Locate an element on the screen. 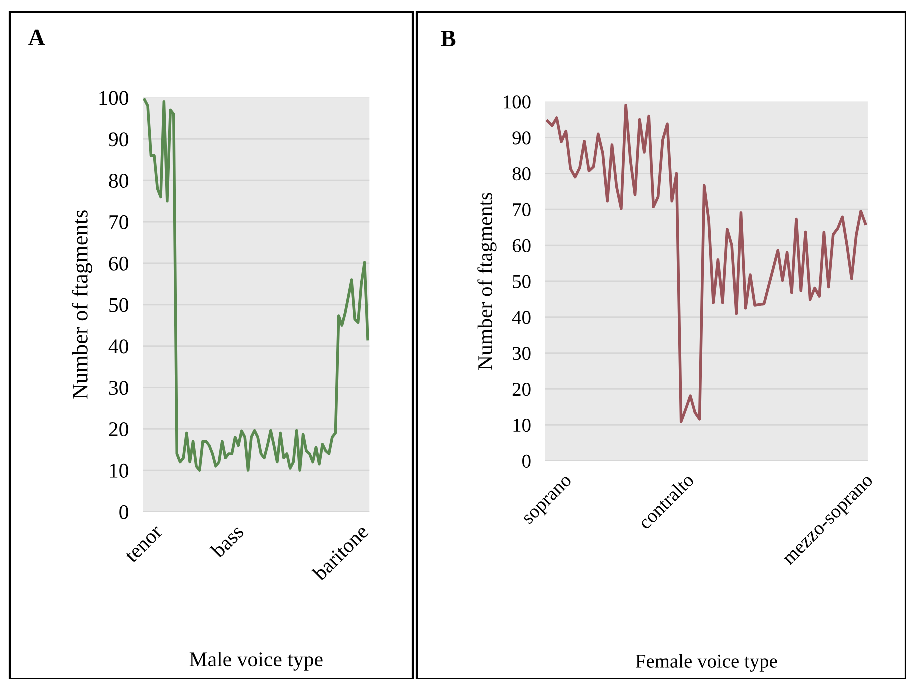 This screenshot has height=679, width=906. chart-title: B is located at coordinates (448, 39).